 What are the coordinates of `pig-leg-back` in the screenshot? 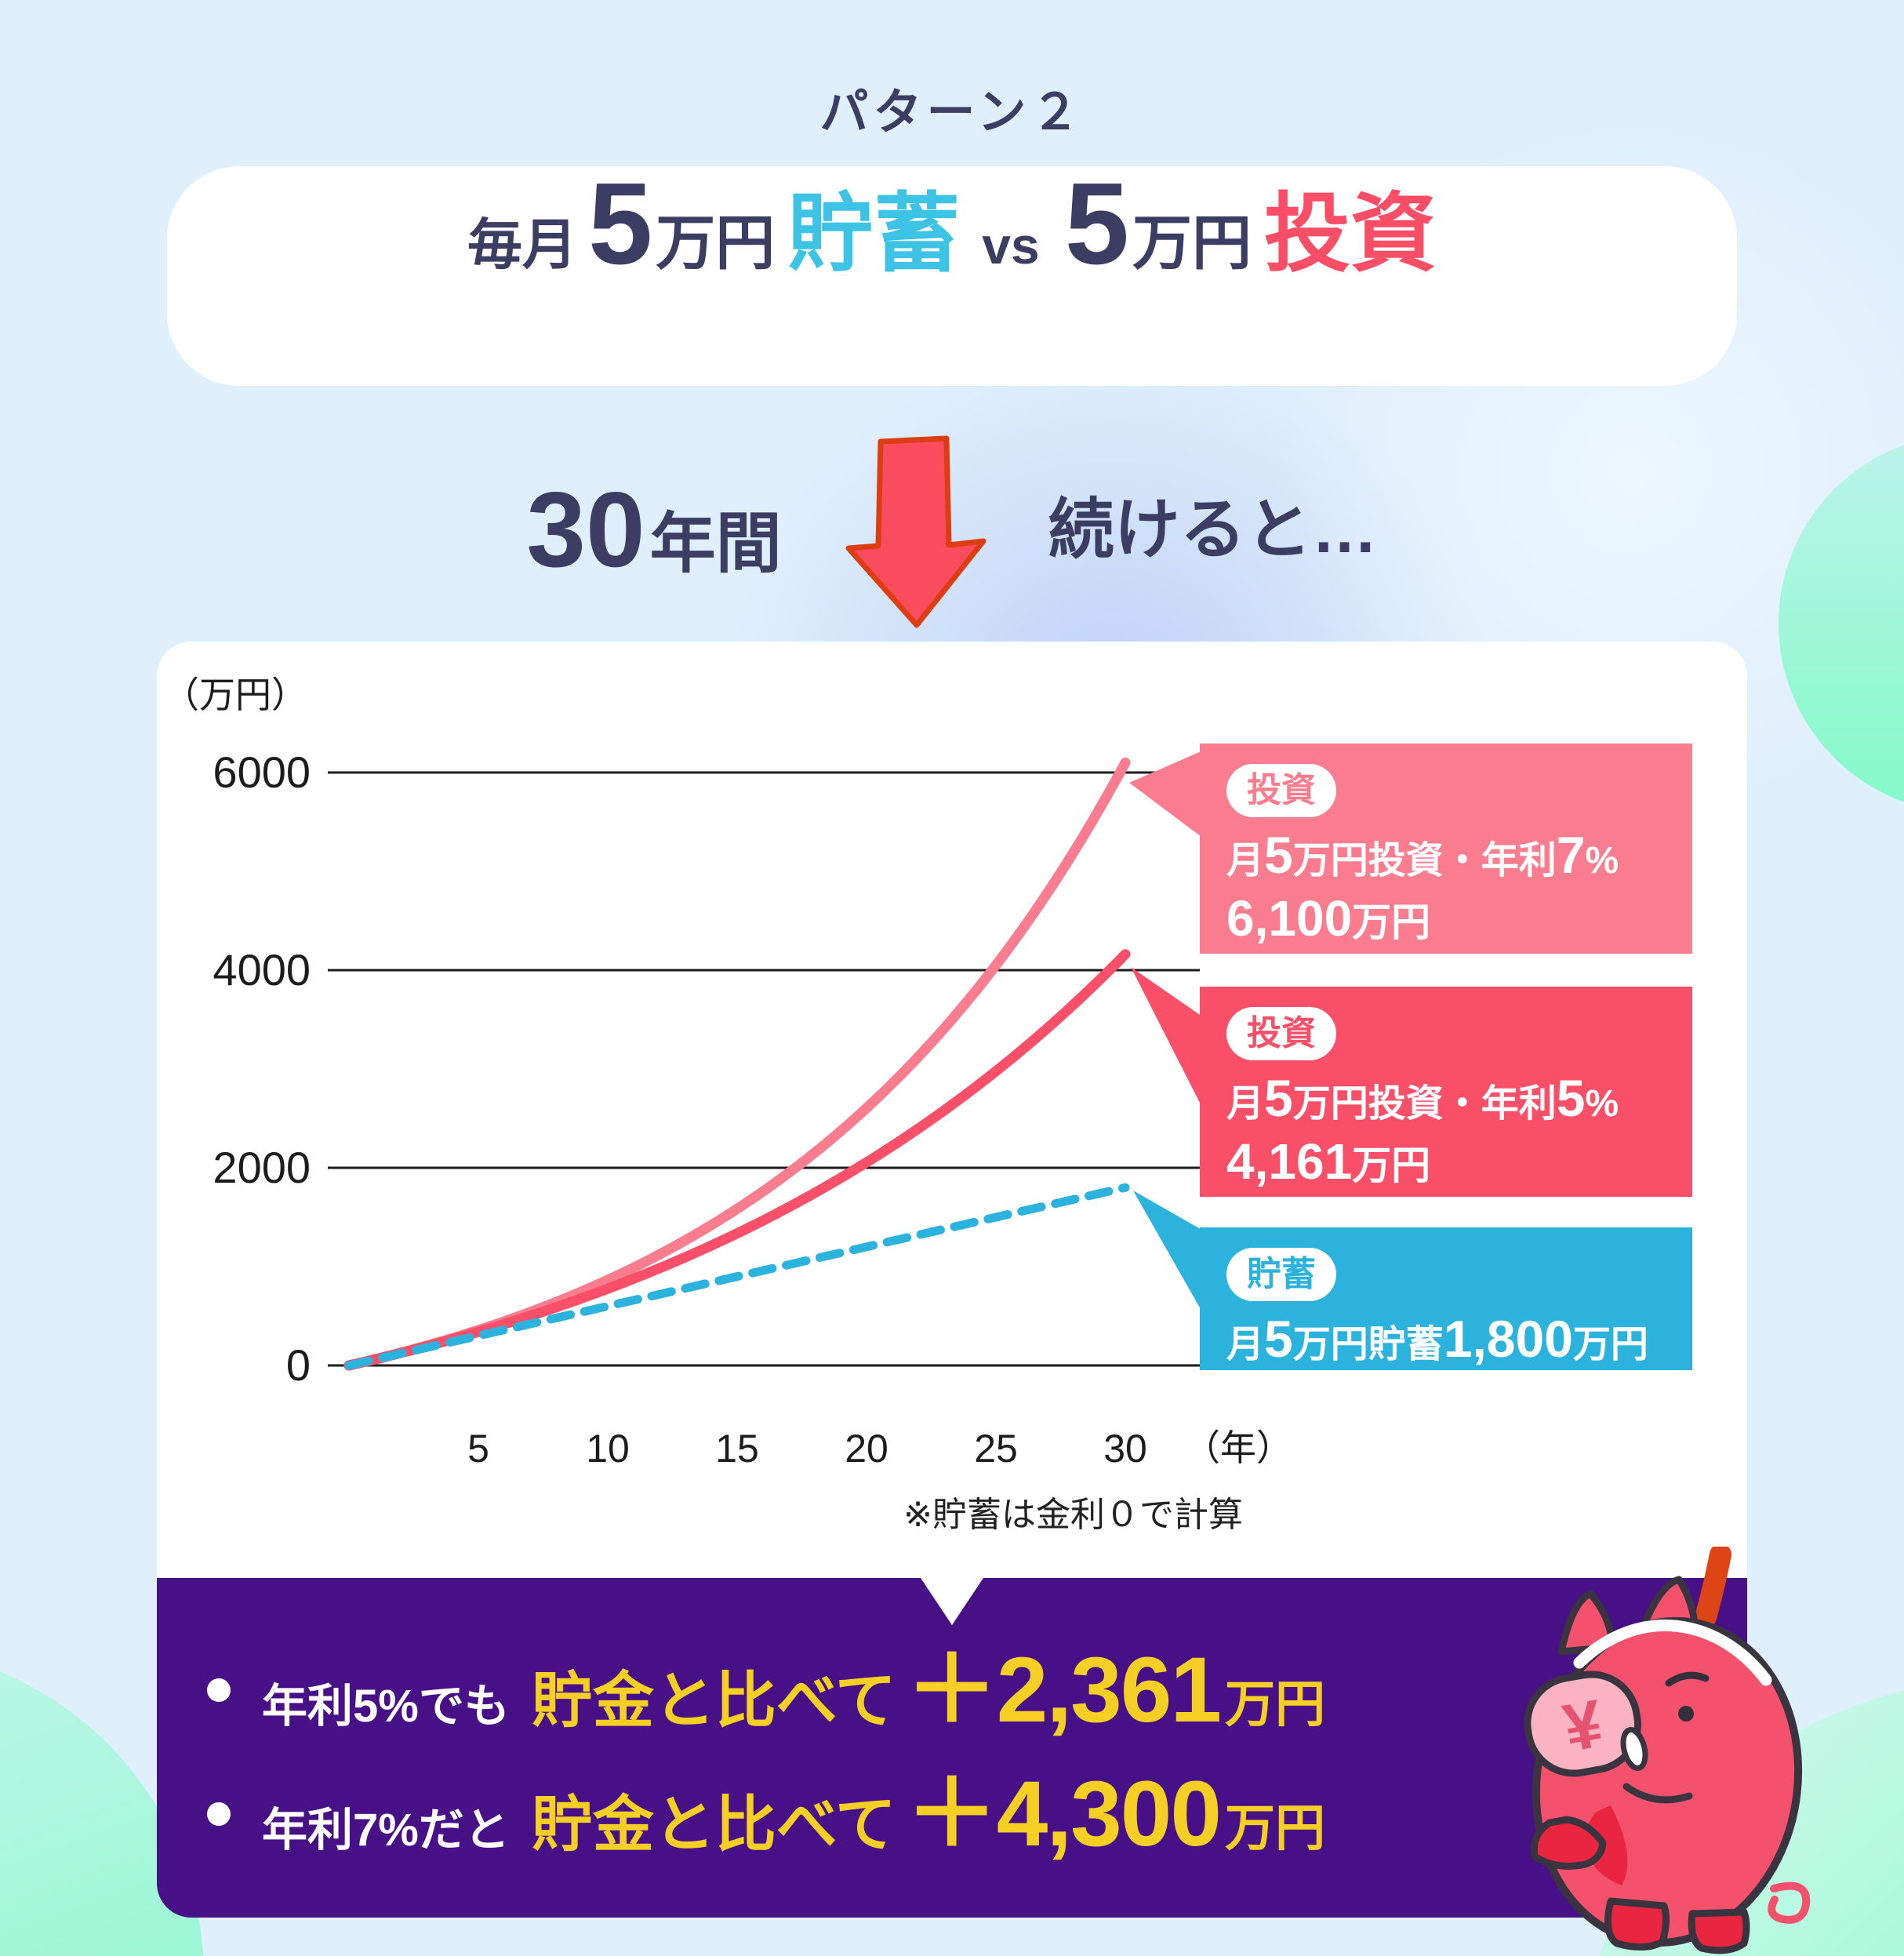 It's located at (1719, 1931).